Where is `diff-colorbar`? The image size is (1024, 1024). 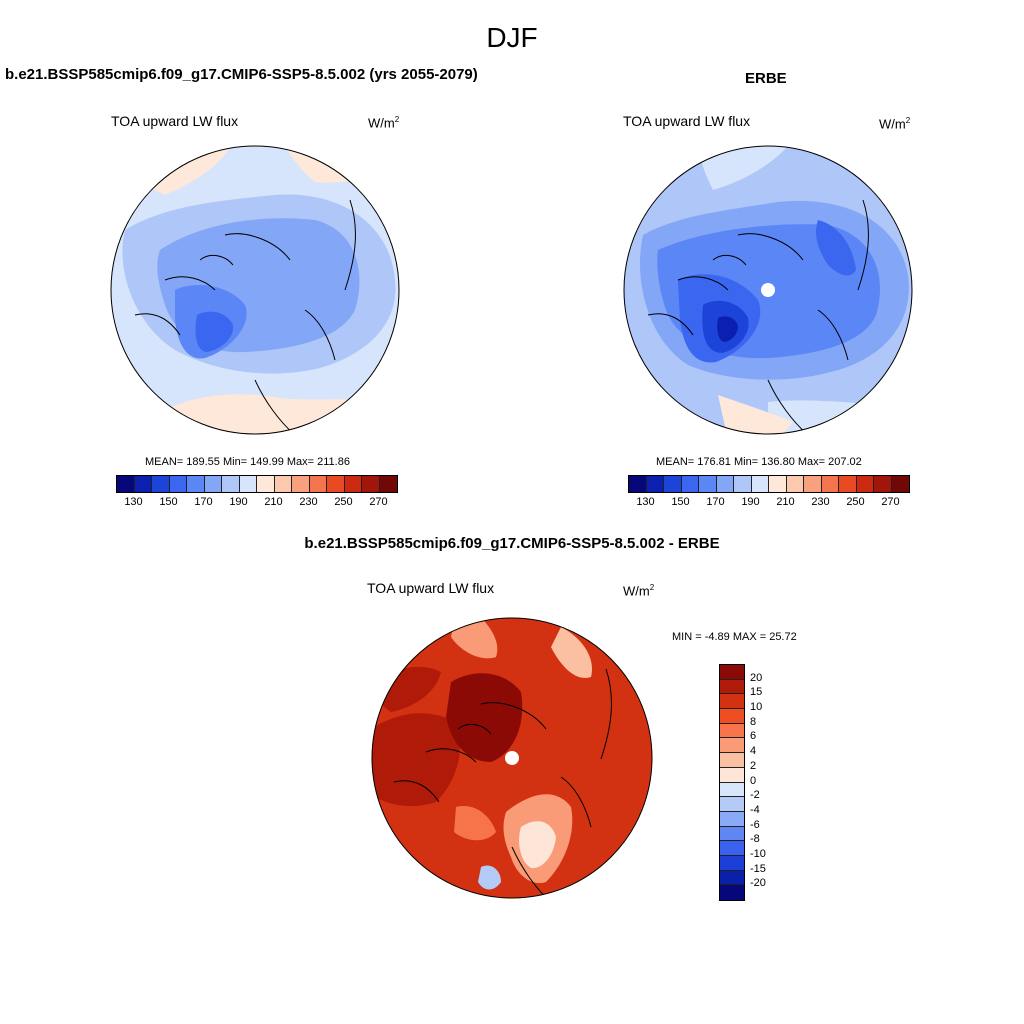 diff-colorbar is located at coordinates (732, 782).